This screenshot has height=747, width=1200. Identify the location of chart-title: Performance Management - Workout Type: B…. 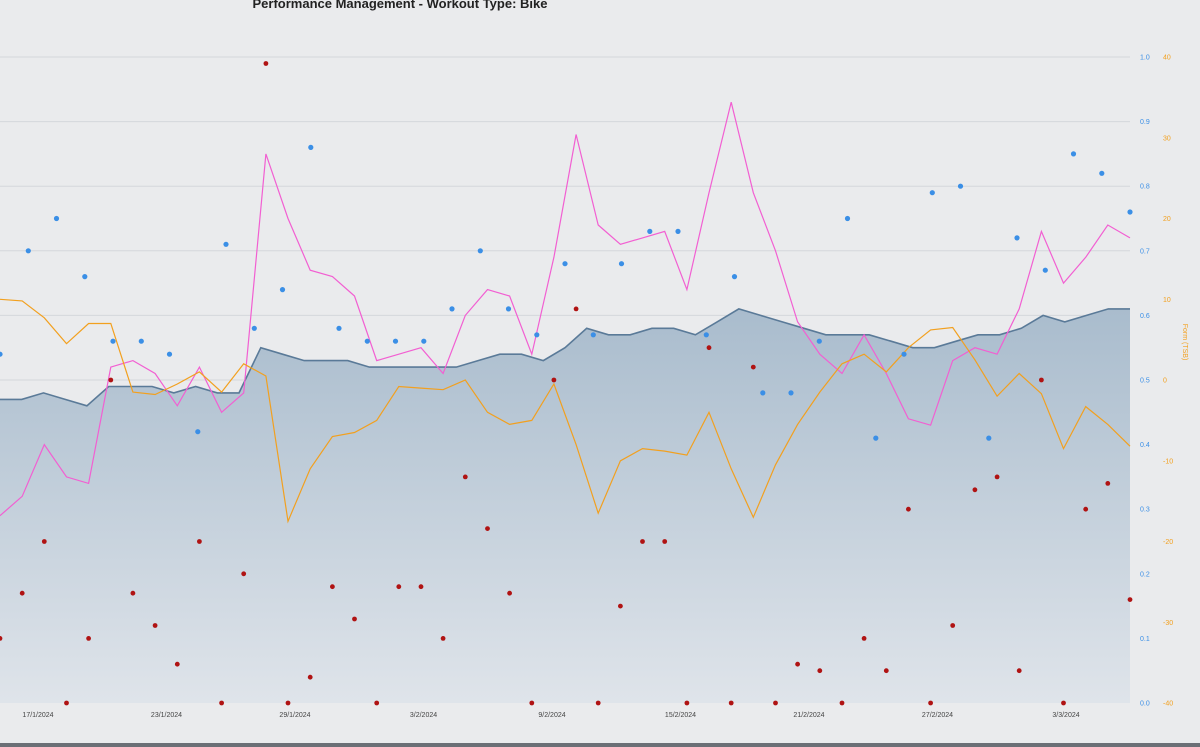
(400, 5).